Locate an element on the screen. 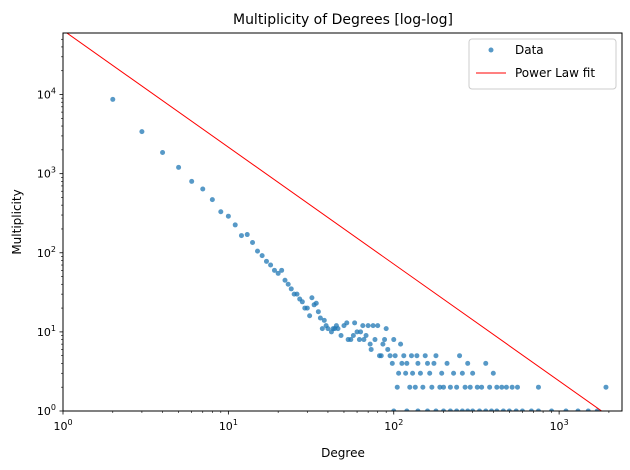  x-tick-label: 10³ is located at coordinates (559, 425).